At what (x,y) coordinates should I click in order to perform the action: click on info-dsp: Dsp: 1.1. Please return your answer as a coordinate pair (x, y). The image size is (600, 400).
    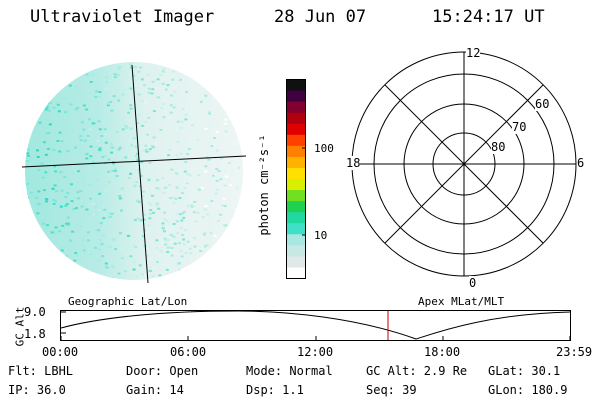
    Looking at the image, I should click on (275, 390).